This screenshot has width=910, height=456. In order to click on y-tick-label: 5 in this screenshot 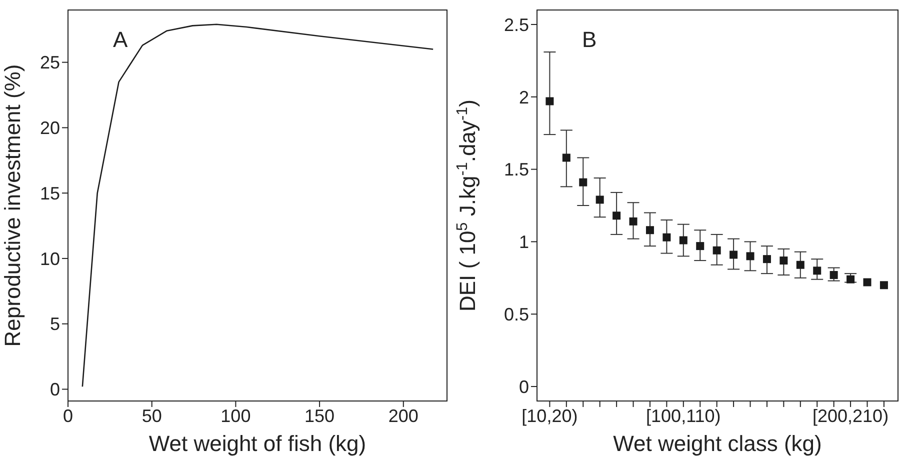, I will do `click(55, 324)`.